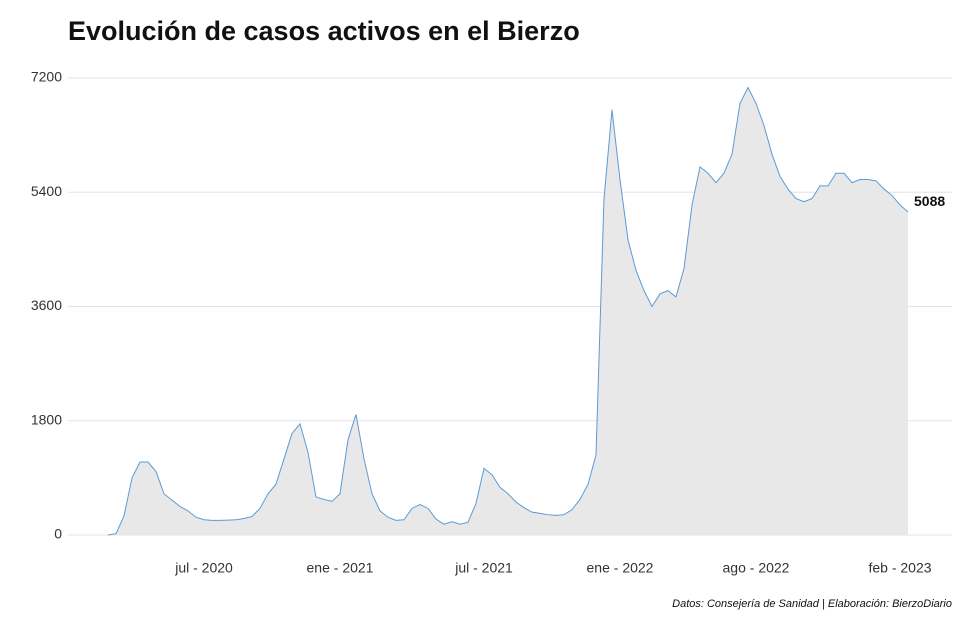 Image resolution: width=960 pixels, height=617 pixels. Describe the element at coordinates (46, 77) in the screenshot. I see `y-tick-label: 7200` at that location.